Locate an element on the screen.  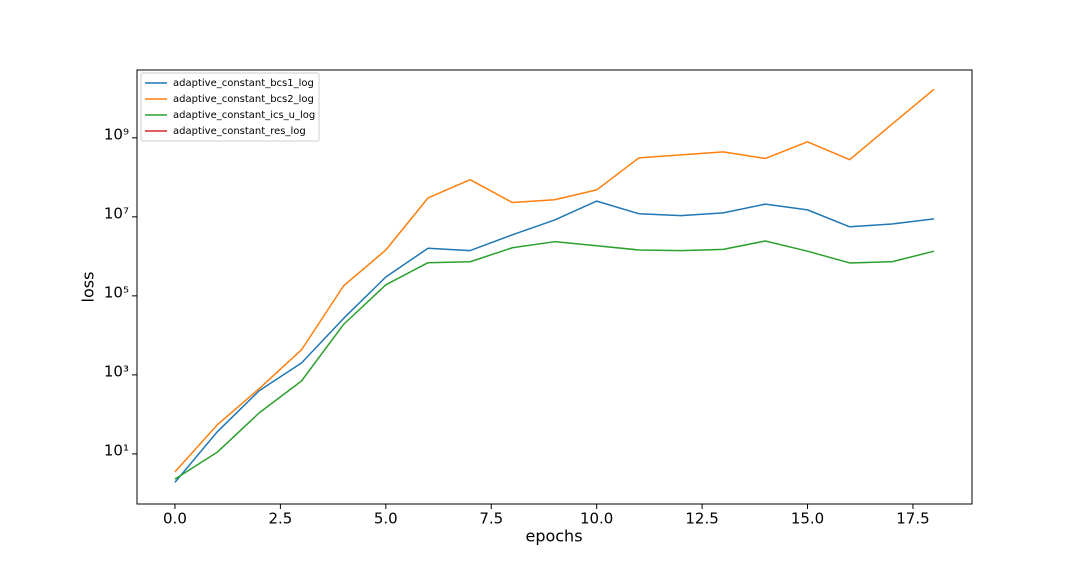
x-tick-label: 2.5 is located at coordinates (280, 519).